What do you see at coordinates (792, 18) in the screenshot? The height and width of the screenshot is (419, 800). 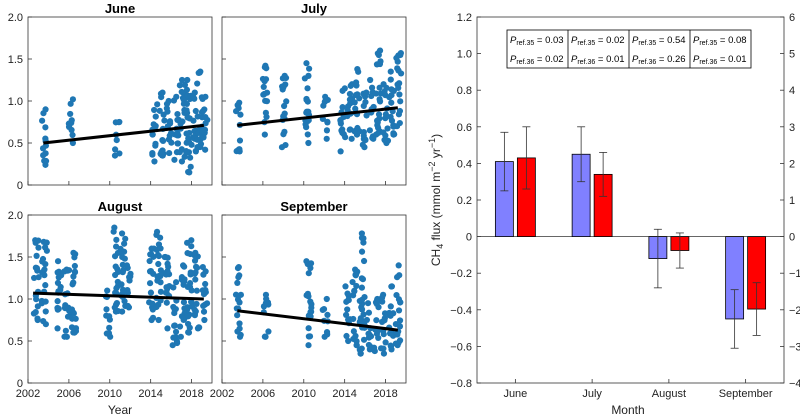 I see `right-y-tick-label: 6` at bounding box center [792, 18].